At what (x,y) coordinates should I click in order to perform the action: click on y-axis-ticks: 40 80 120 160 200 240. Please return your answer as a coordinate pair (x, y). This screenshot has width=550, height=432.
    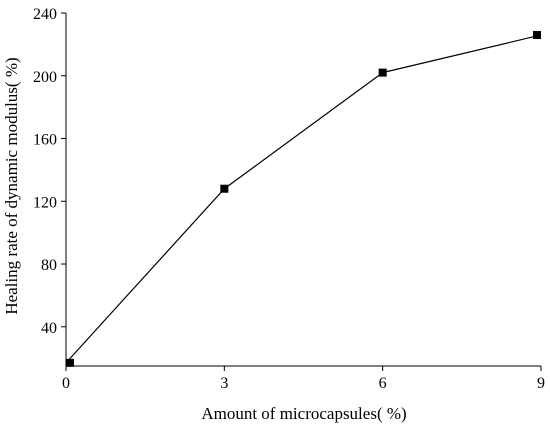
    Looking at the image, I should click on (49, 171).